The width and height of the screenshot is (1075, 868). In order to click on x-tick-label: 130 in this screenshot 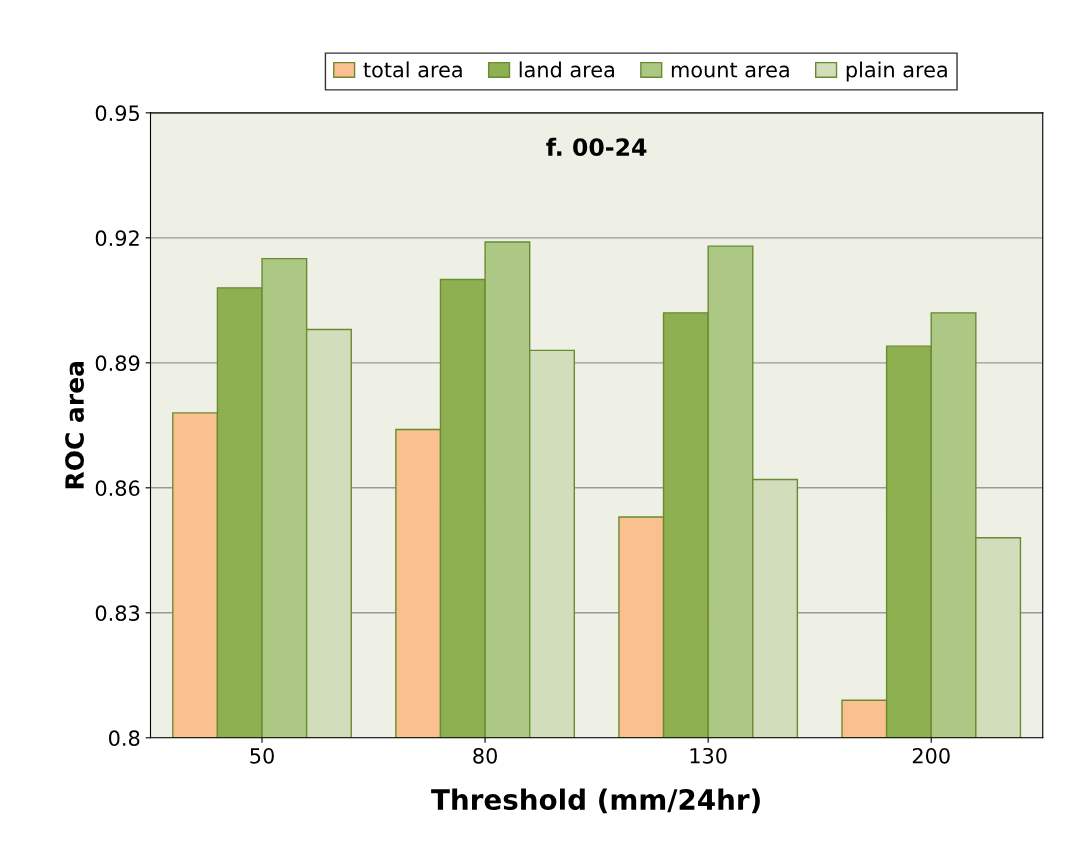, I will do `click(708, 755)`.